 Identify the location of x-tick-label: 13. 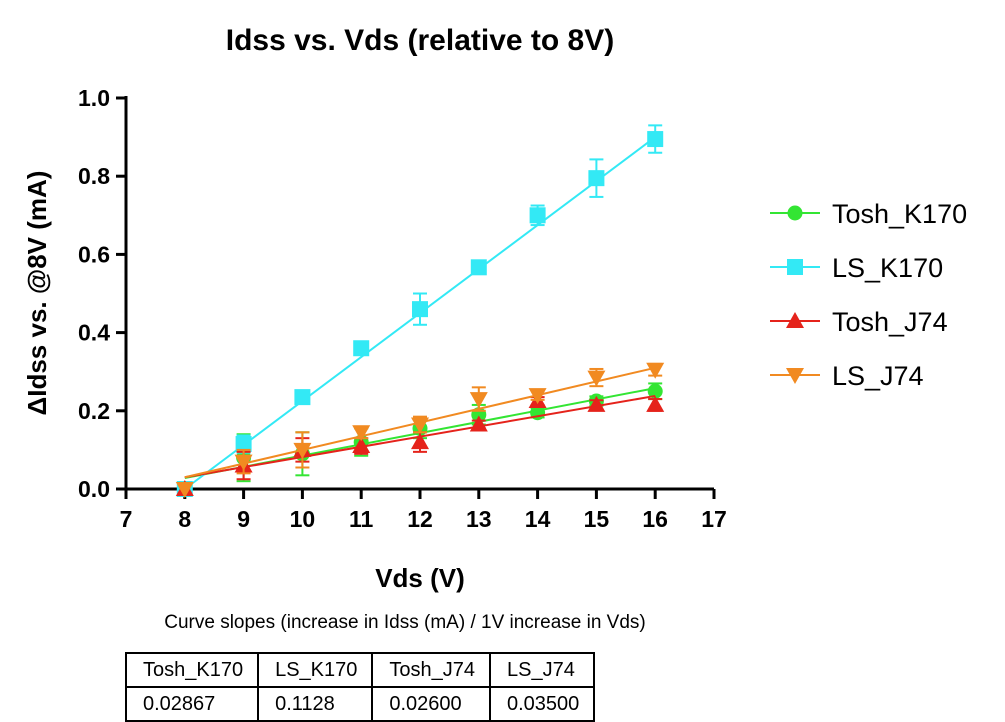
(479, 519).